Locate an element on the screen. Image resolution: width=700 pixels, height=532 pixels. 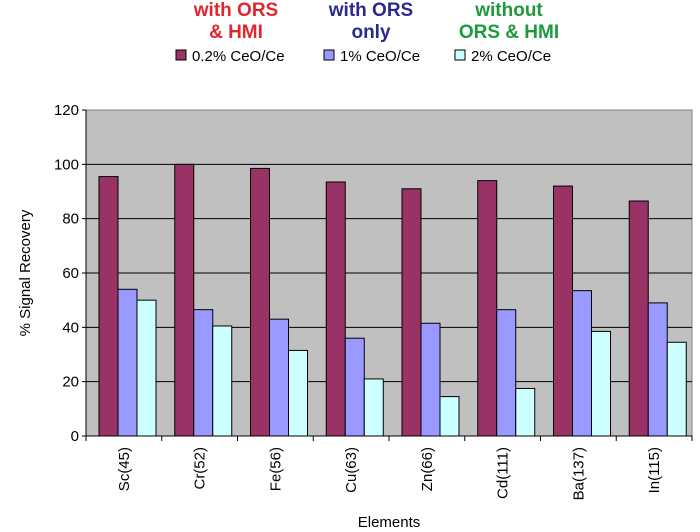
x-tick-label: Ba(137) is located at coordinates (578, 473).